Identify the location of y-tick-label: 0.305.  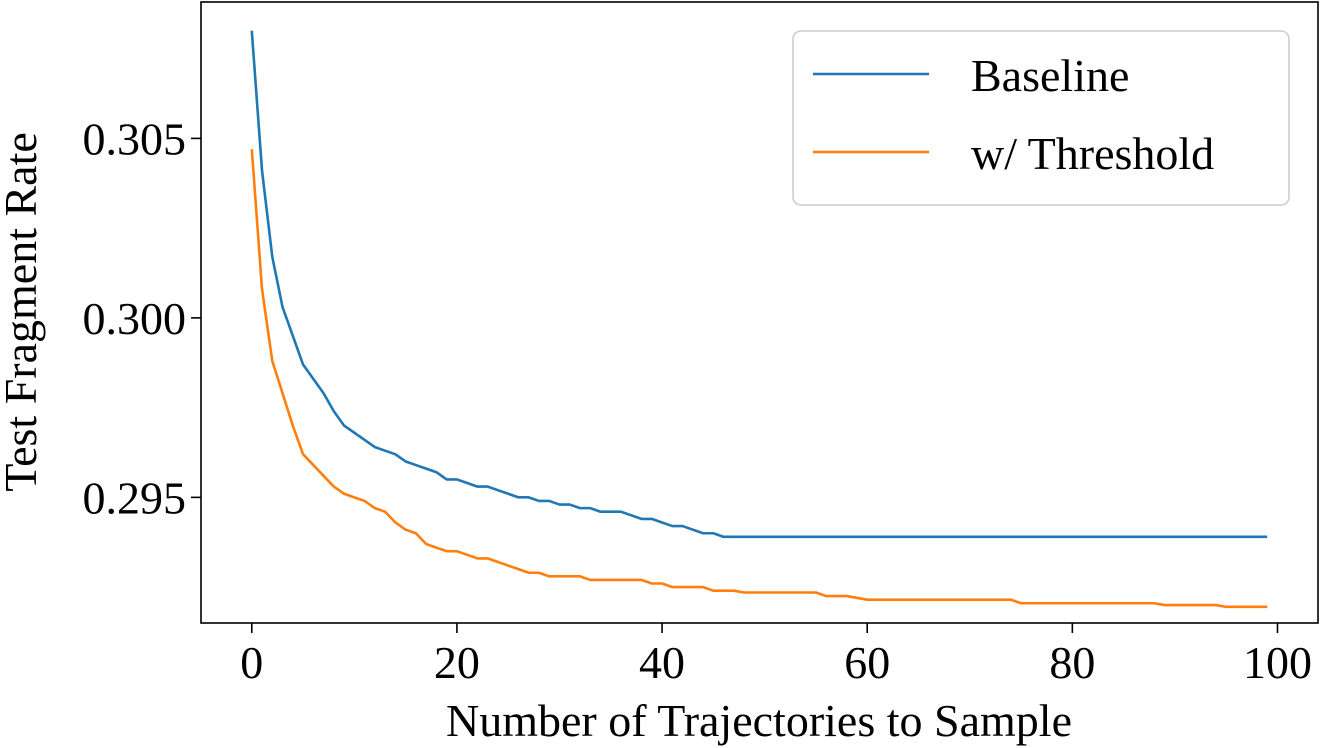
(135, 138).